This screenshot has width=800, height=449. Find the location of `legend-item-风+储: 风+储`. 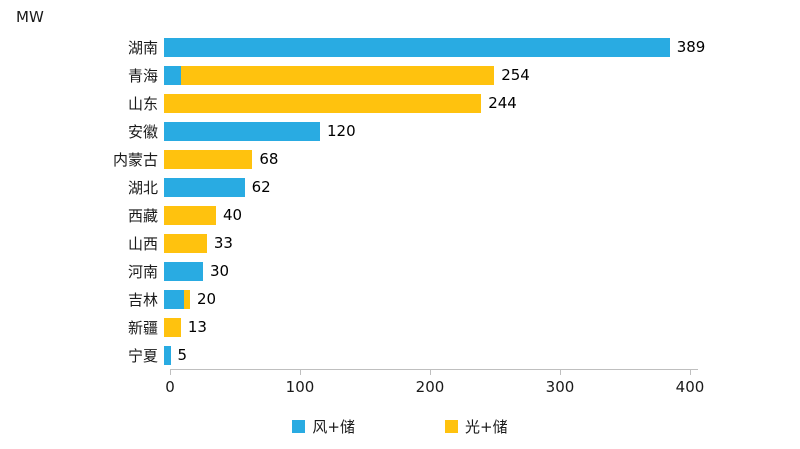

legend-item-风+储: 风+储 is located at coordinates (323, 426).